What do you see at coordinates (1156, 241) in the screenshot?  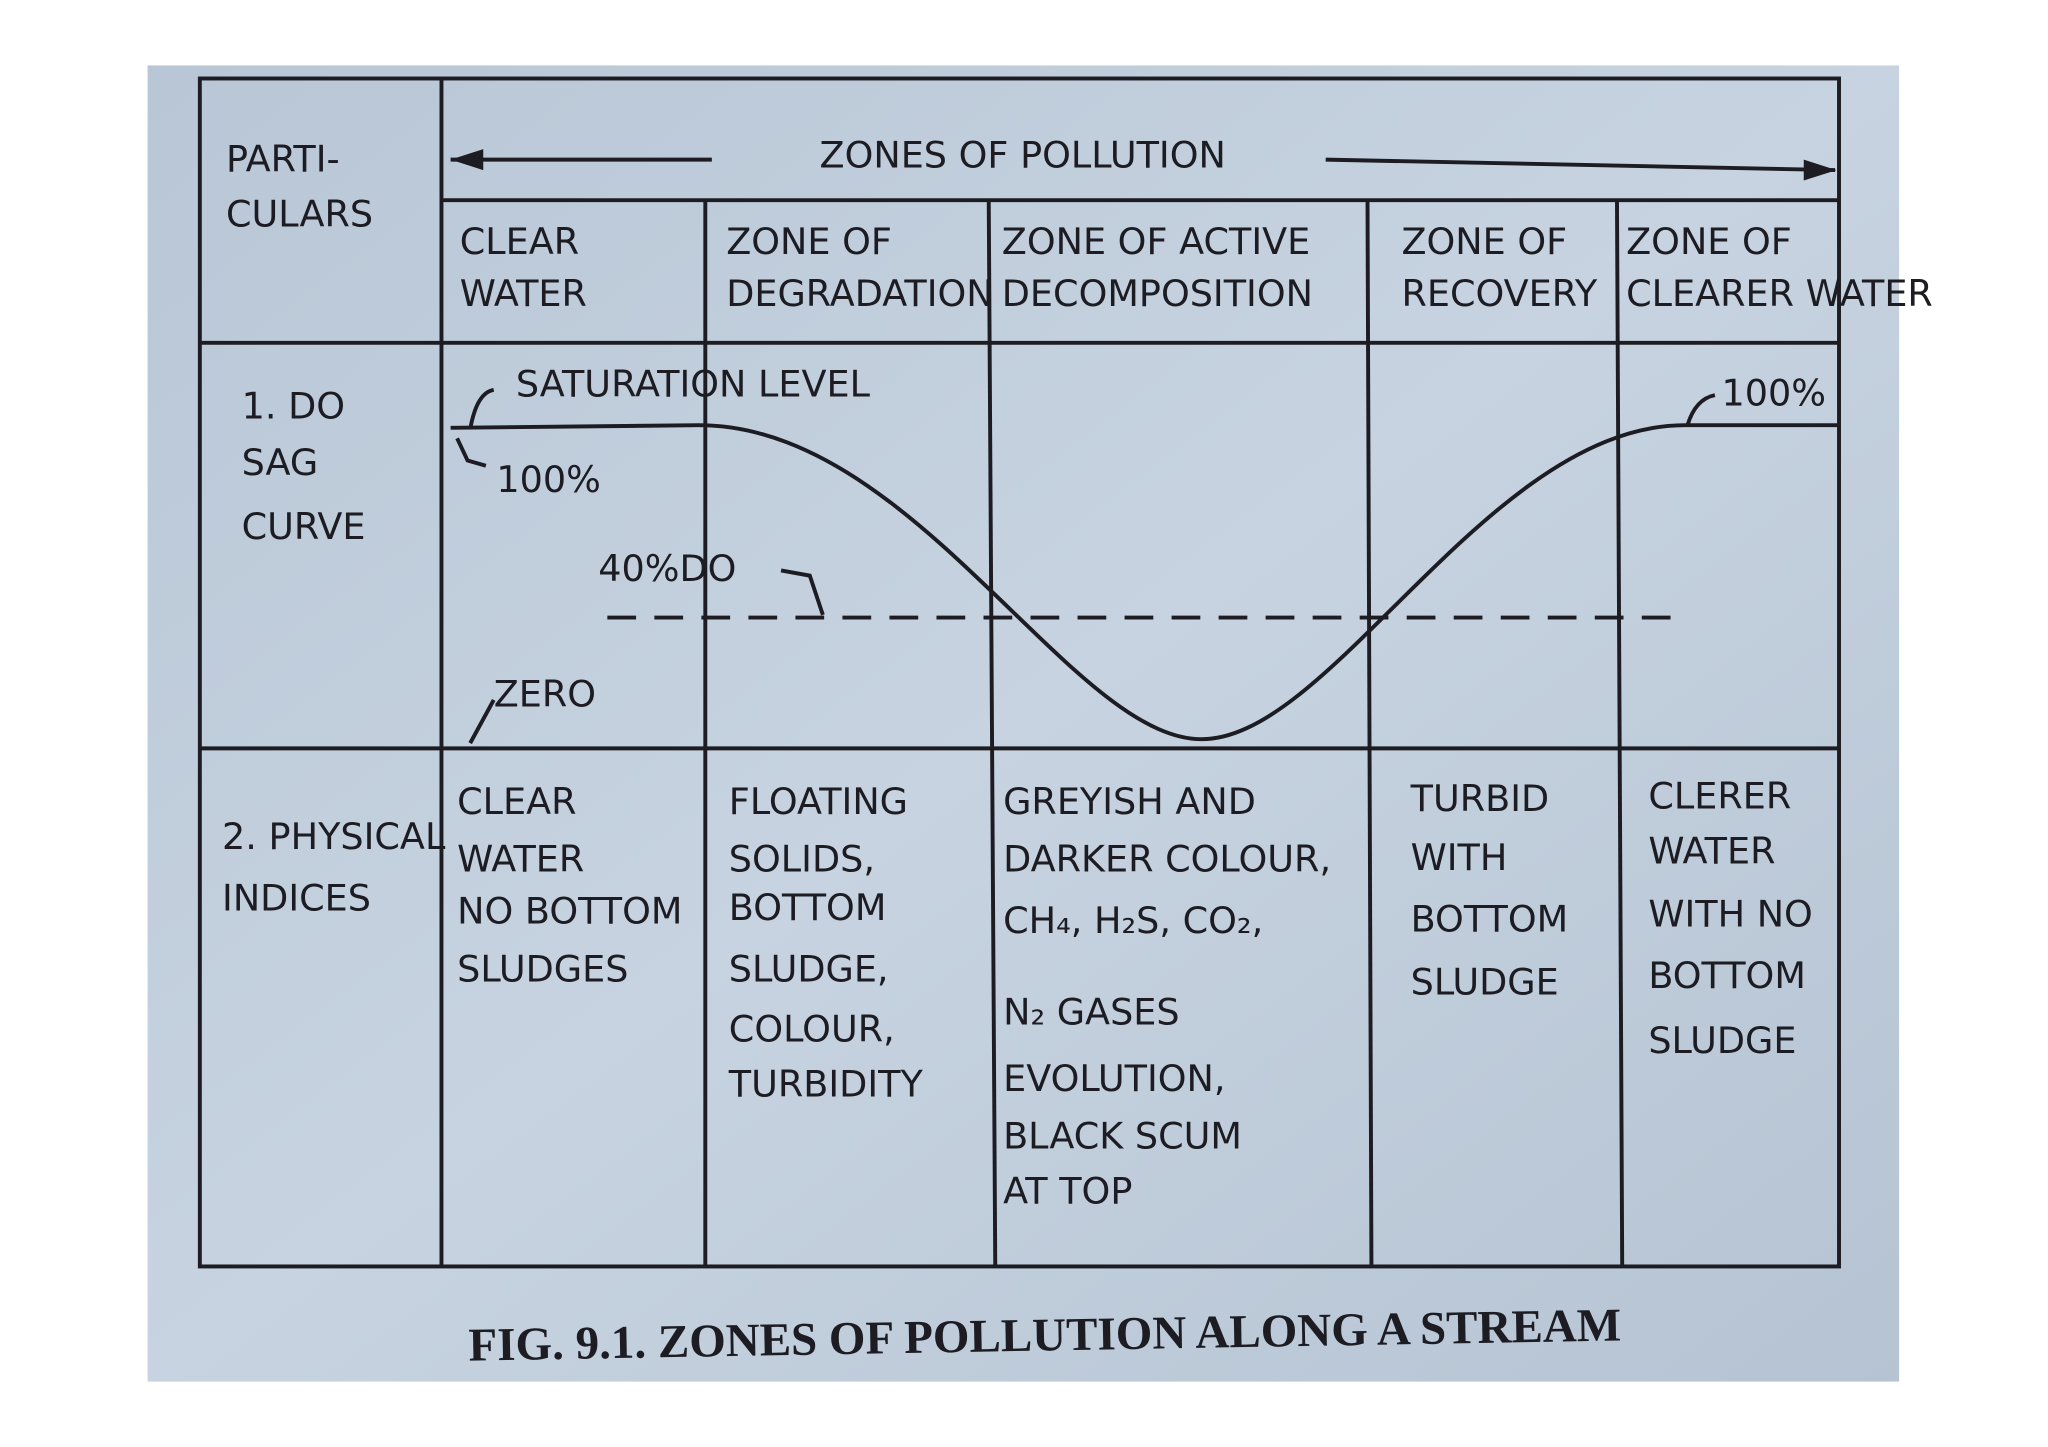 I see `zone-name: ZONE OF ACTIVE` at bounding box center [1156, 241].